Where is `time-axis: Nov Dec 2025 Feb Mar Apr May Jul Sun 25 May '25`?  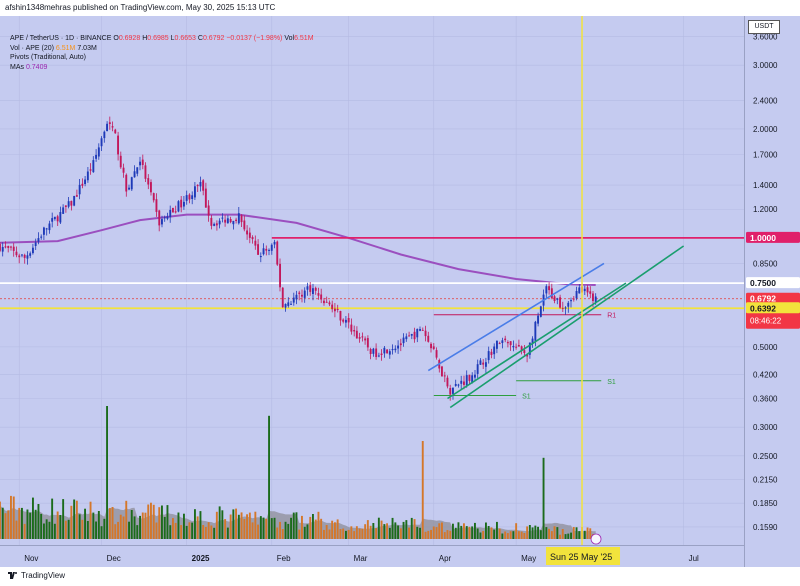
time-axis: Nov Dec 2025 Feb Mar Apr May Jul Sun 25 May '25 is located at coordinates (372, 556).